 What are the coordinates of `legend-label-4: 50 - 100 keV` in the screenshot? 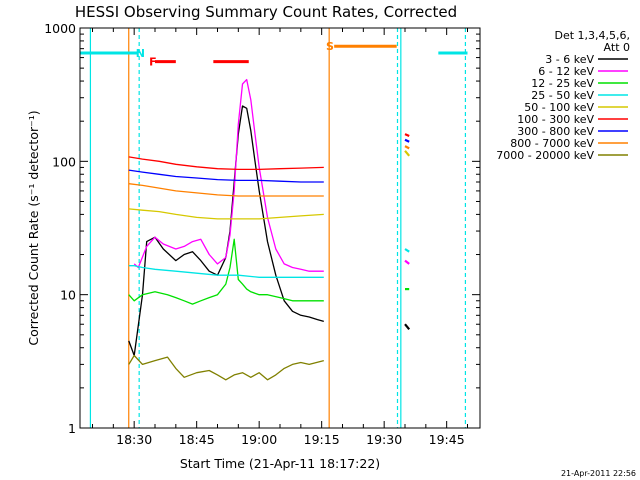 It's located at (559, 107).